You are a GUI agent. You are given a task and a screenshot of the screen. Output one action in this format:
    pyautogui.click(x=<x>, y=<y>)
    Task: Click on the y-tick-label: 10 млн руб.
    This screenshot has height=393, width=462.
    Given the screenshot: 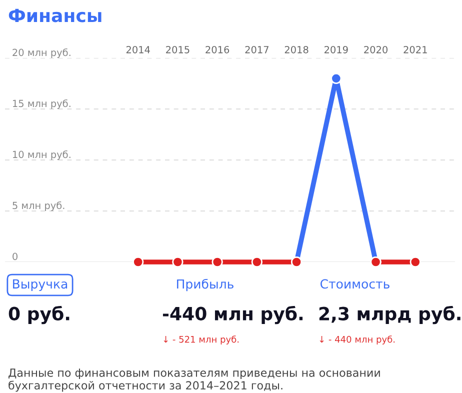 What is the action you would take?
    pyautogui.click(x=41, y=155)
    